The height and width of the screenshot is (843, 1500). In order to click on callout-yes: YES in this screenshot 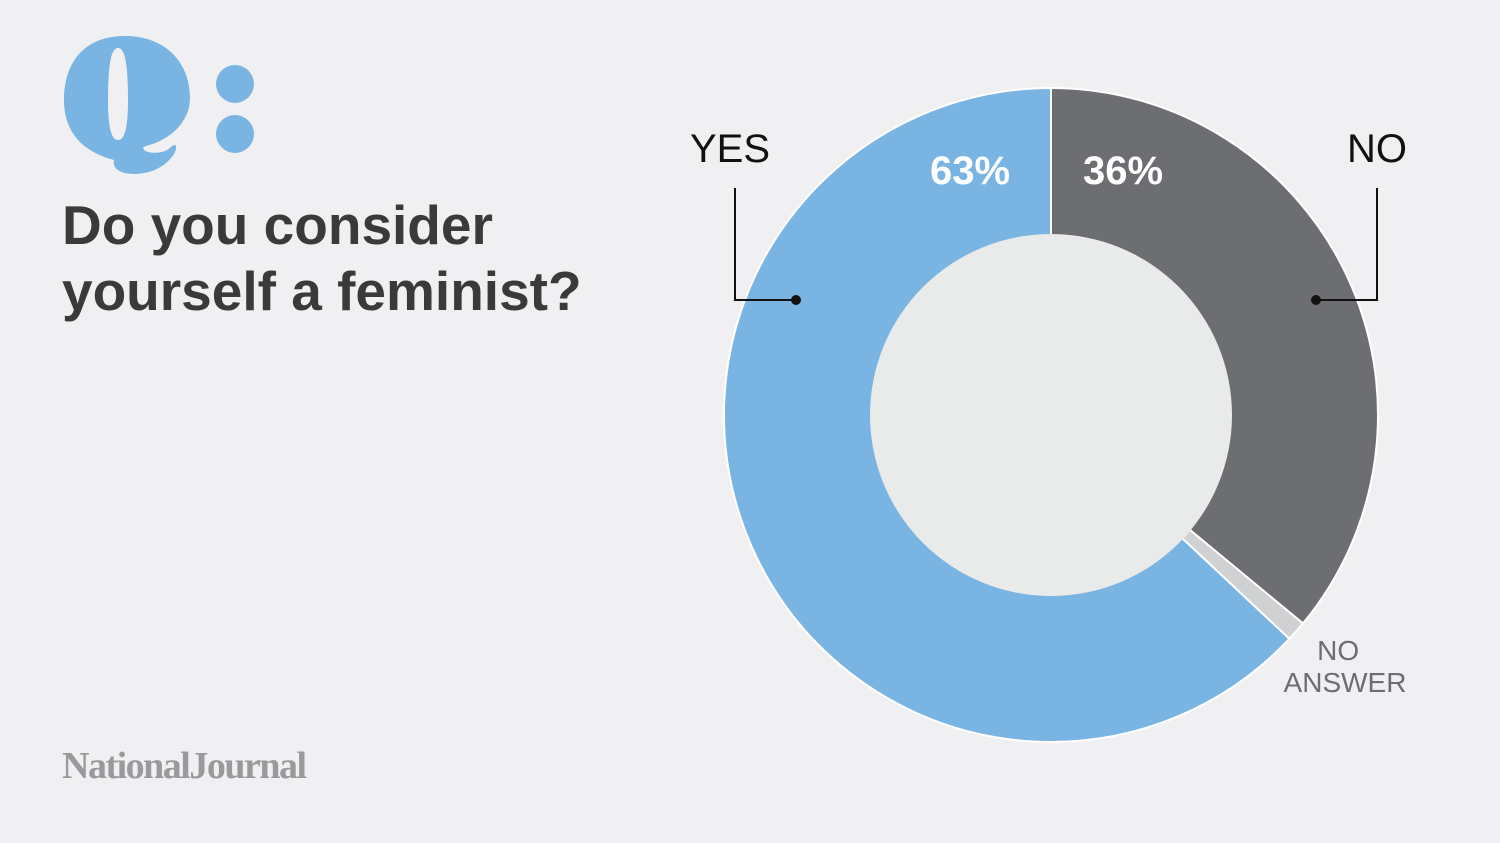, I will do `click(745, 216)`.